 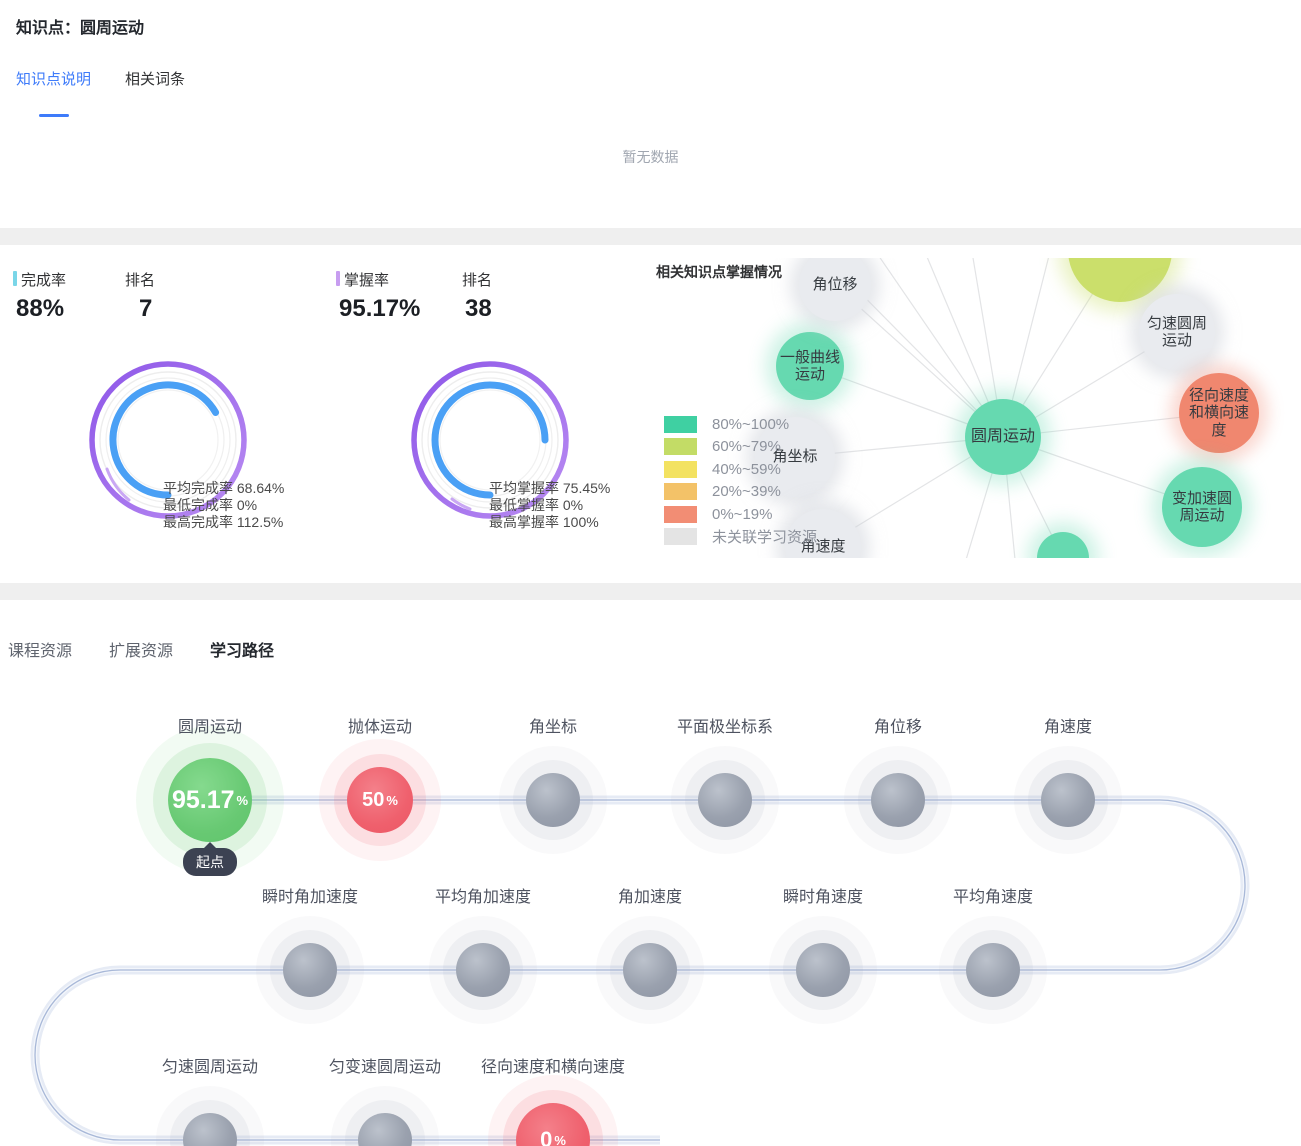 I want to click on path-node-value: 0, so click(x=546, y=1136).